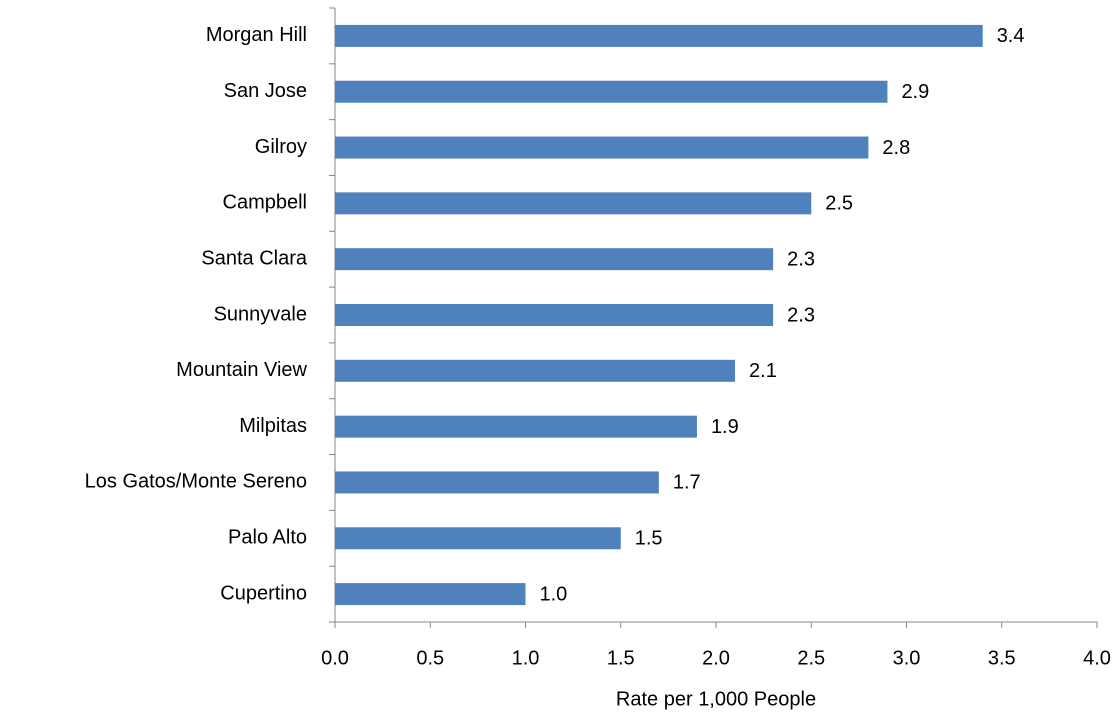  I want to click on x-tick-label: 2.0, so click(716, 658).